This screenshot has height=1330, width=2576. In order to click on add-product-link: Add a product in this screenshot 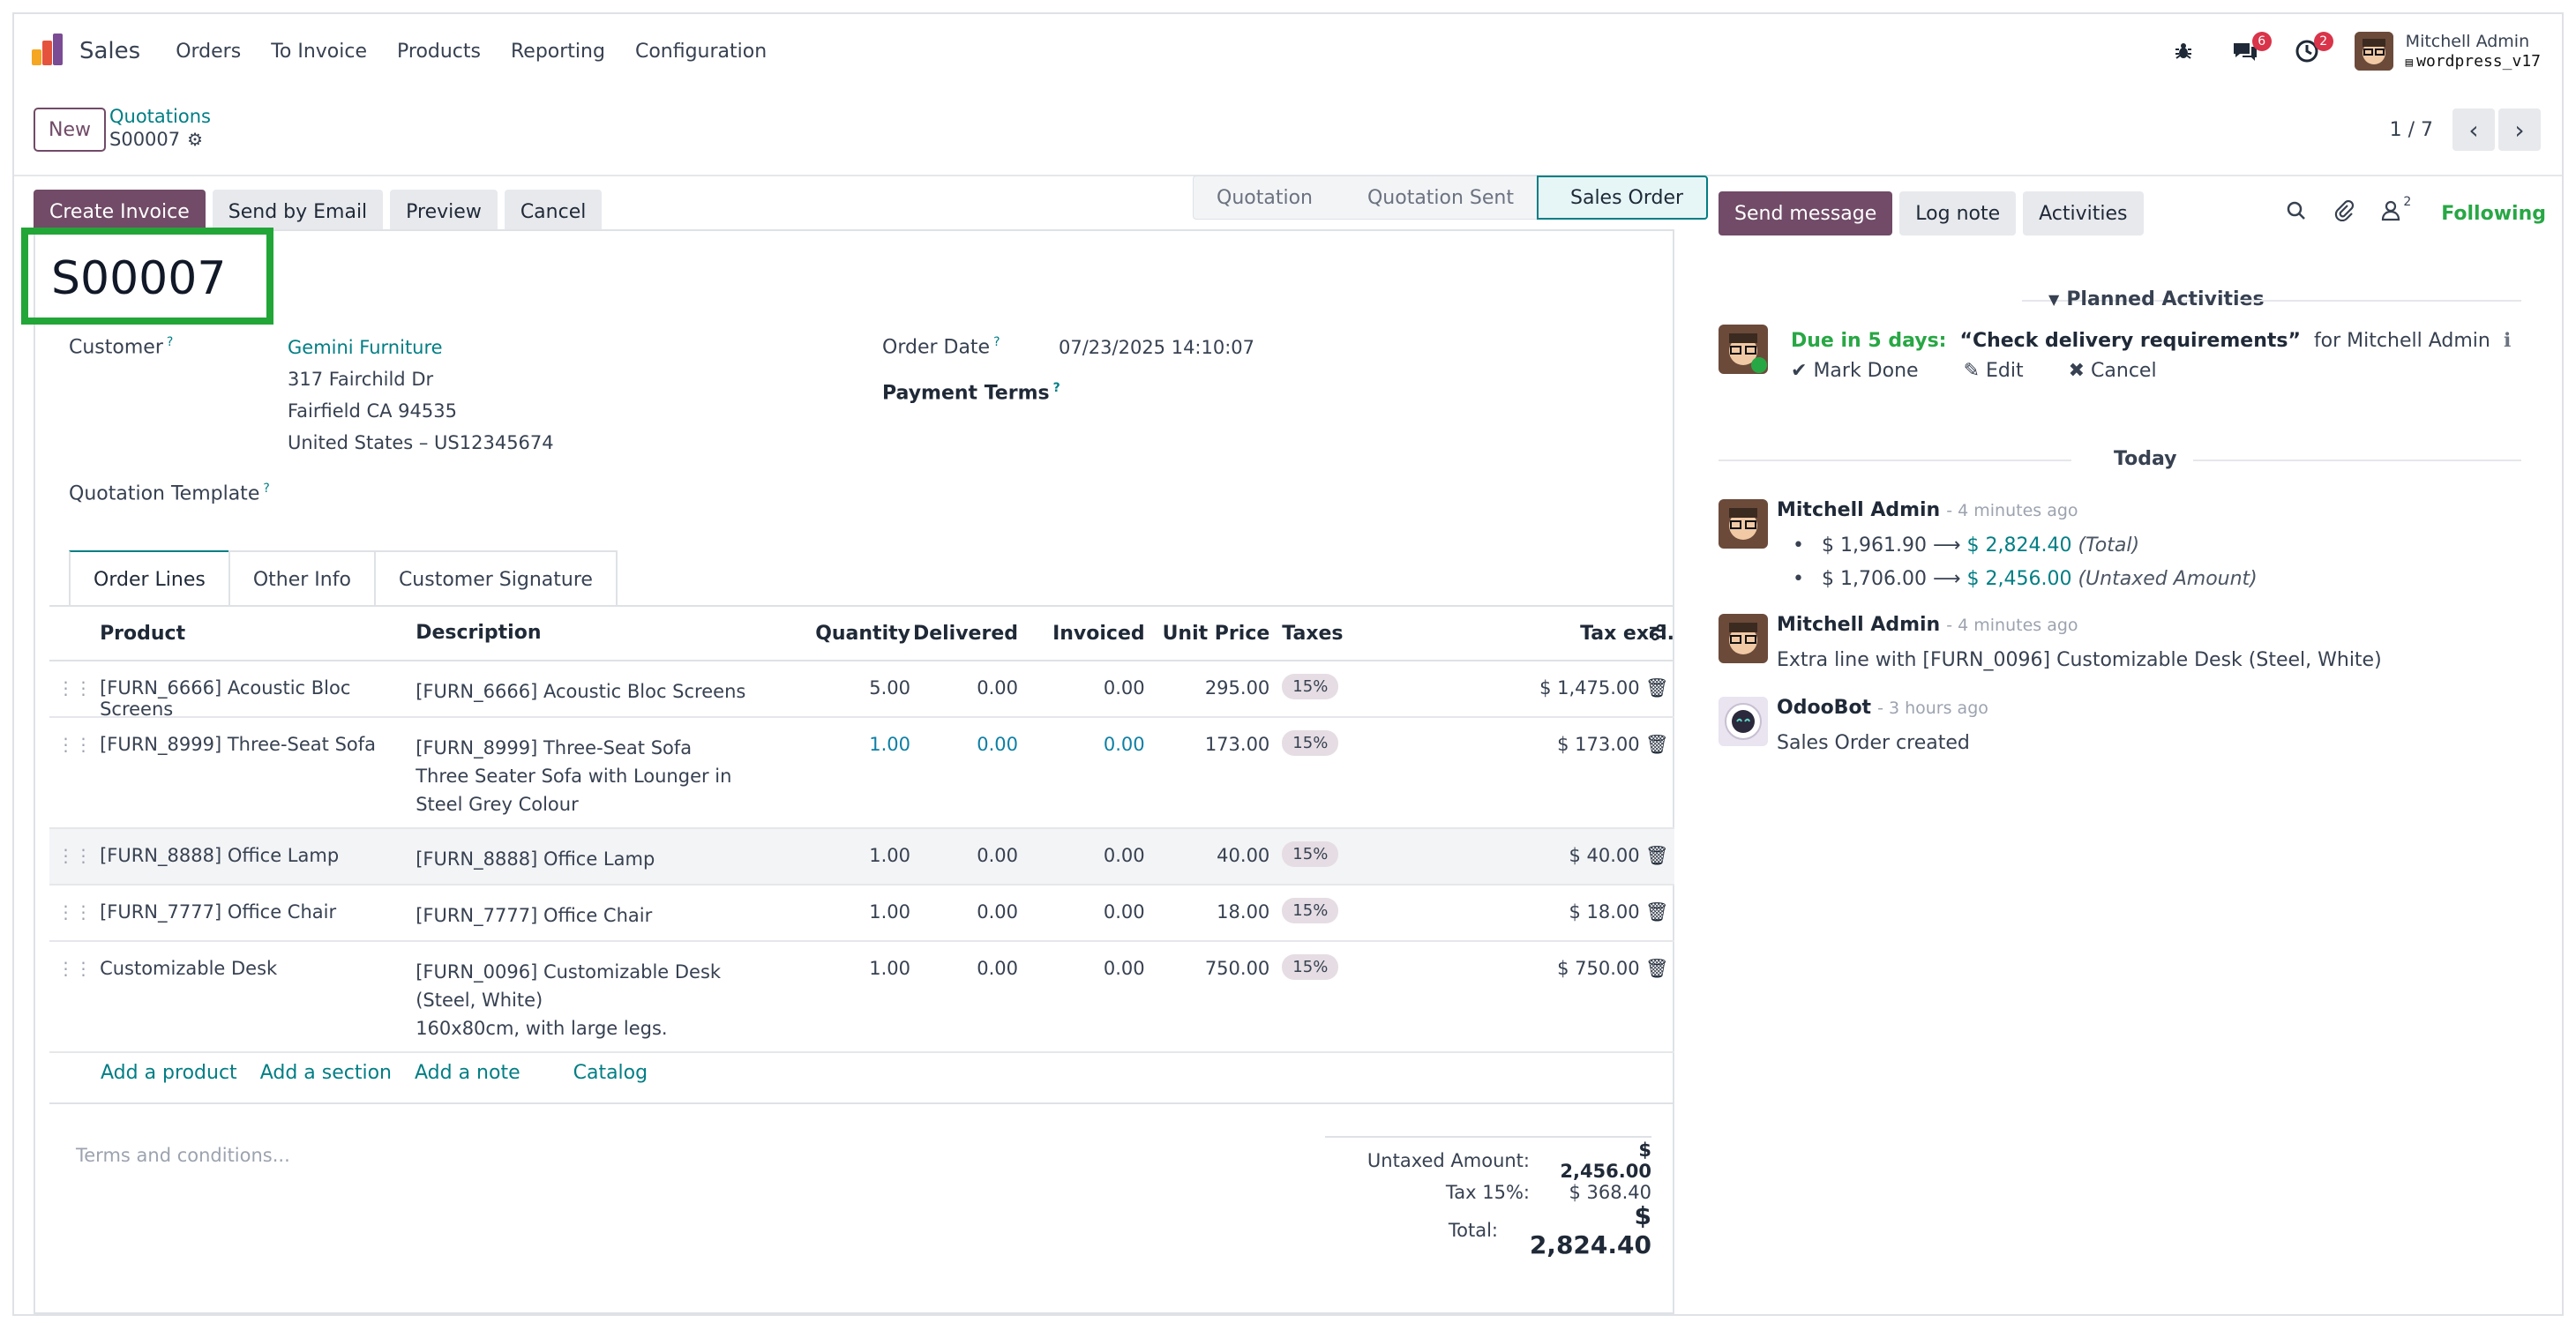, I will do `click(169, 1073)`.